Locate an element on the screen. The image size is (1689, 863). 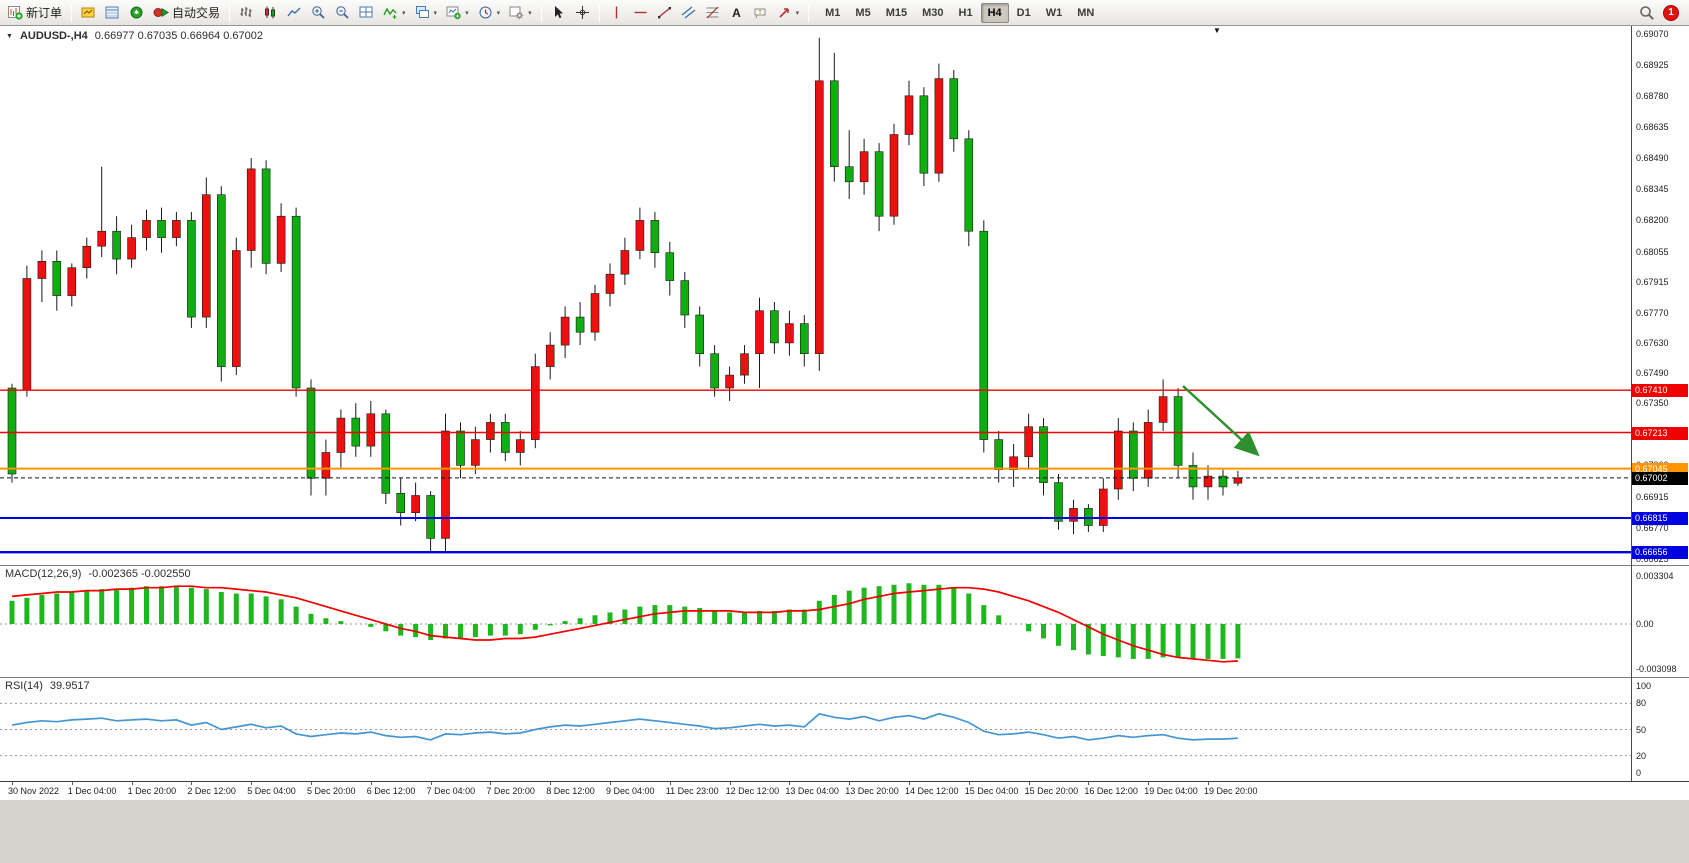
rsi-axis-label: 80 is located at coordinates (1641, 703).